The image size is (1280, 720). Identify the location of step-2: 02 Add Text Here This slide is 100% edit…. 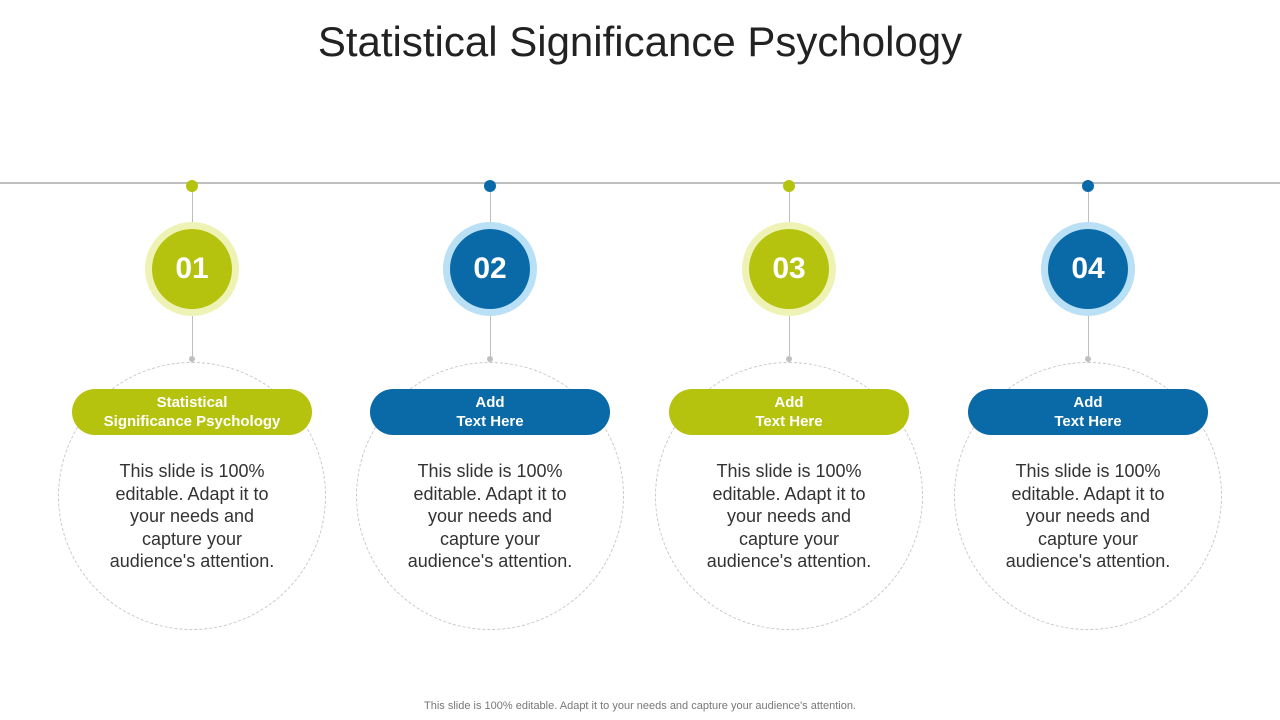
(490, 410).